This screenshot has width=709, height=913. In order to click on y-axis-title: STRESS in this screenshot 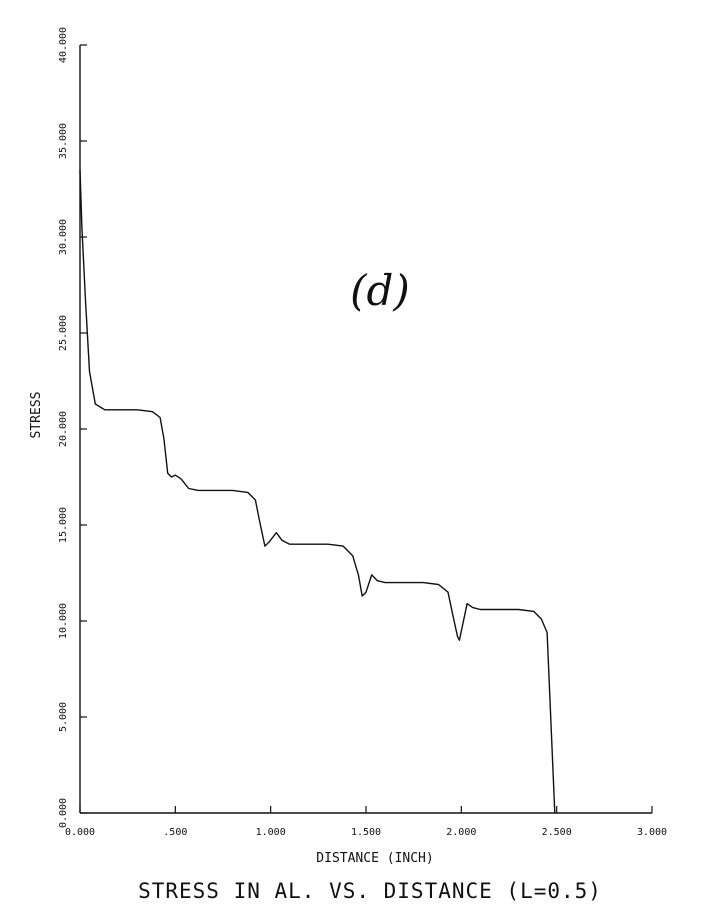, I will do `click(36, 415)`.